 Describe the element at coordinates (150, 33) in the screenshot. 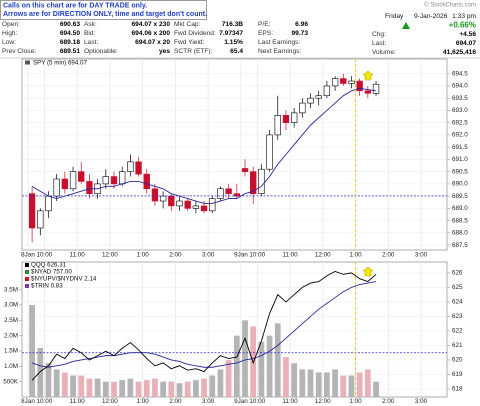

I see `quote-value: 694.06 x 200` at that location.